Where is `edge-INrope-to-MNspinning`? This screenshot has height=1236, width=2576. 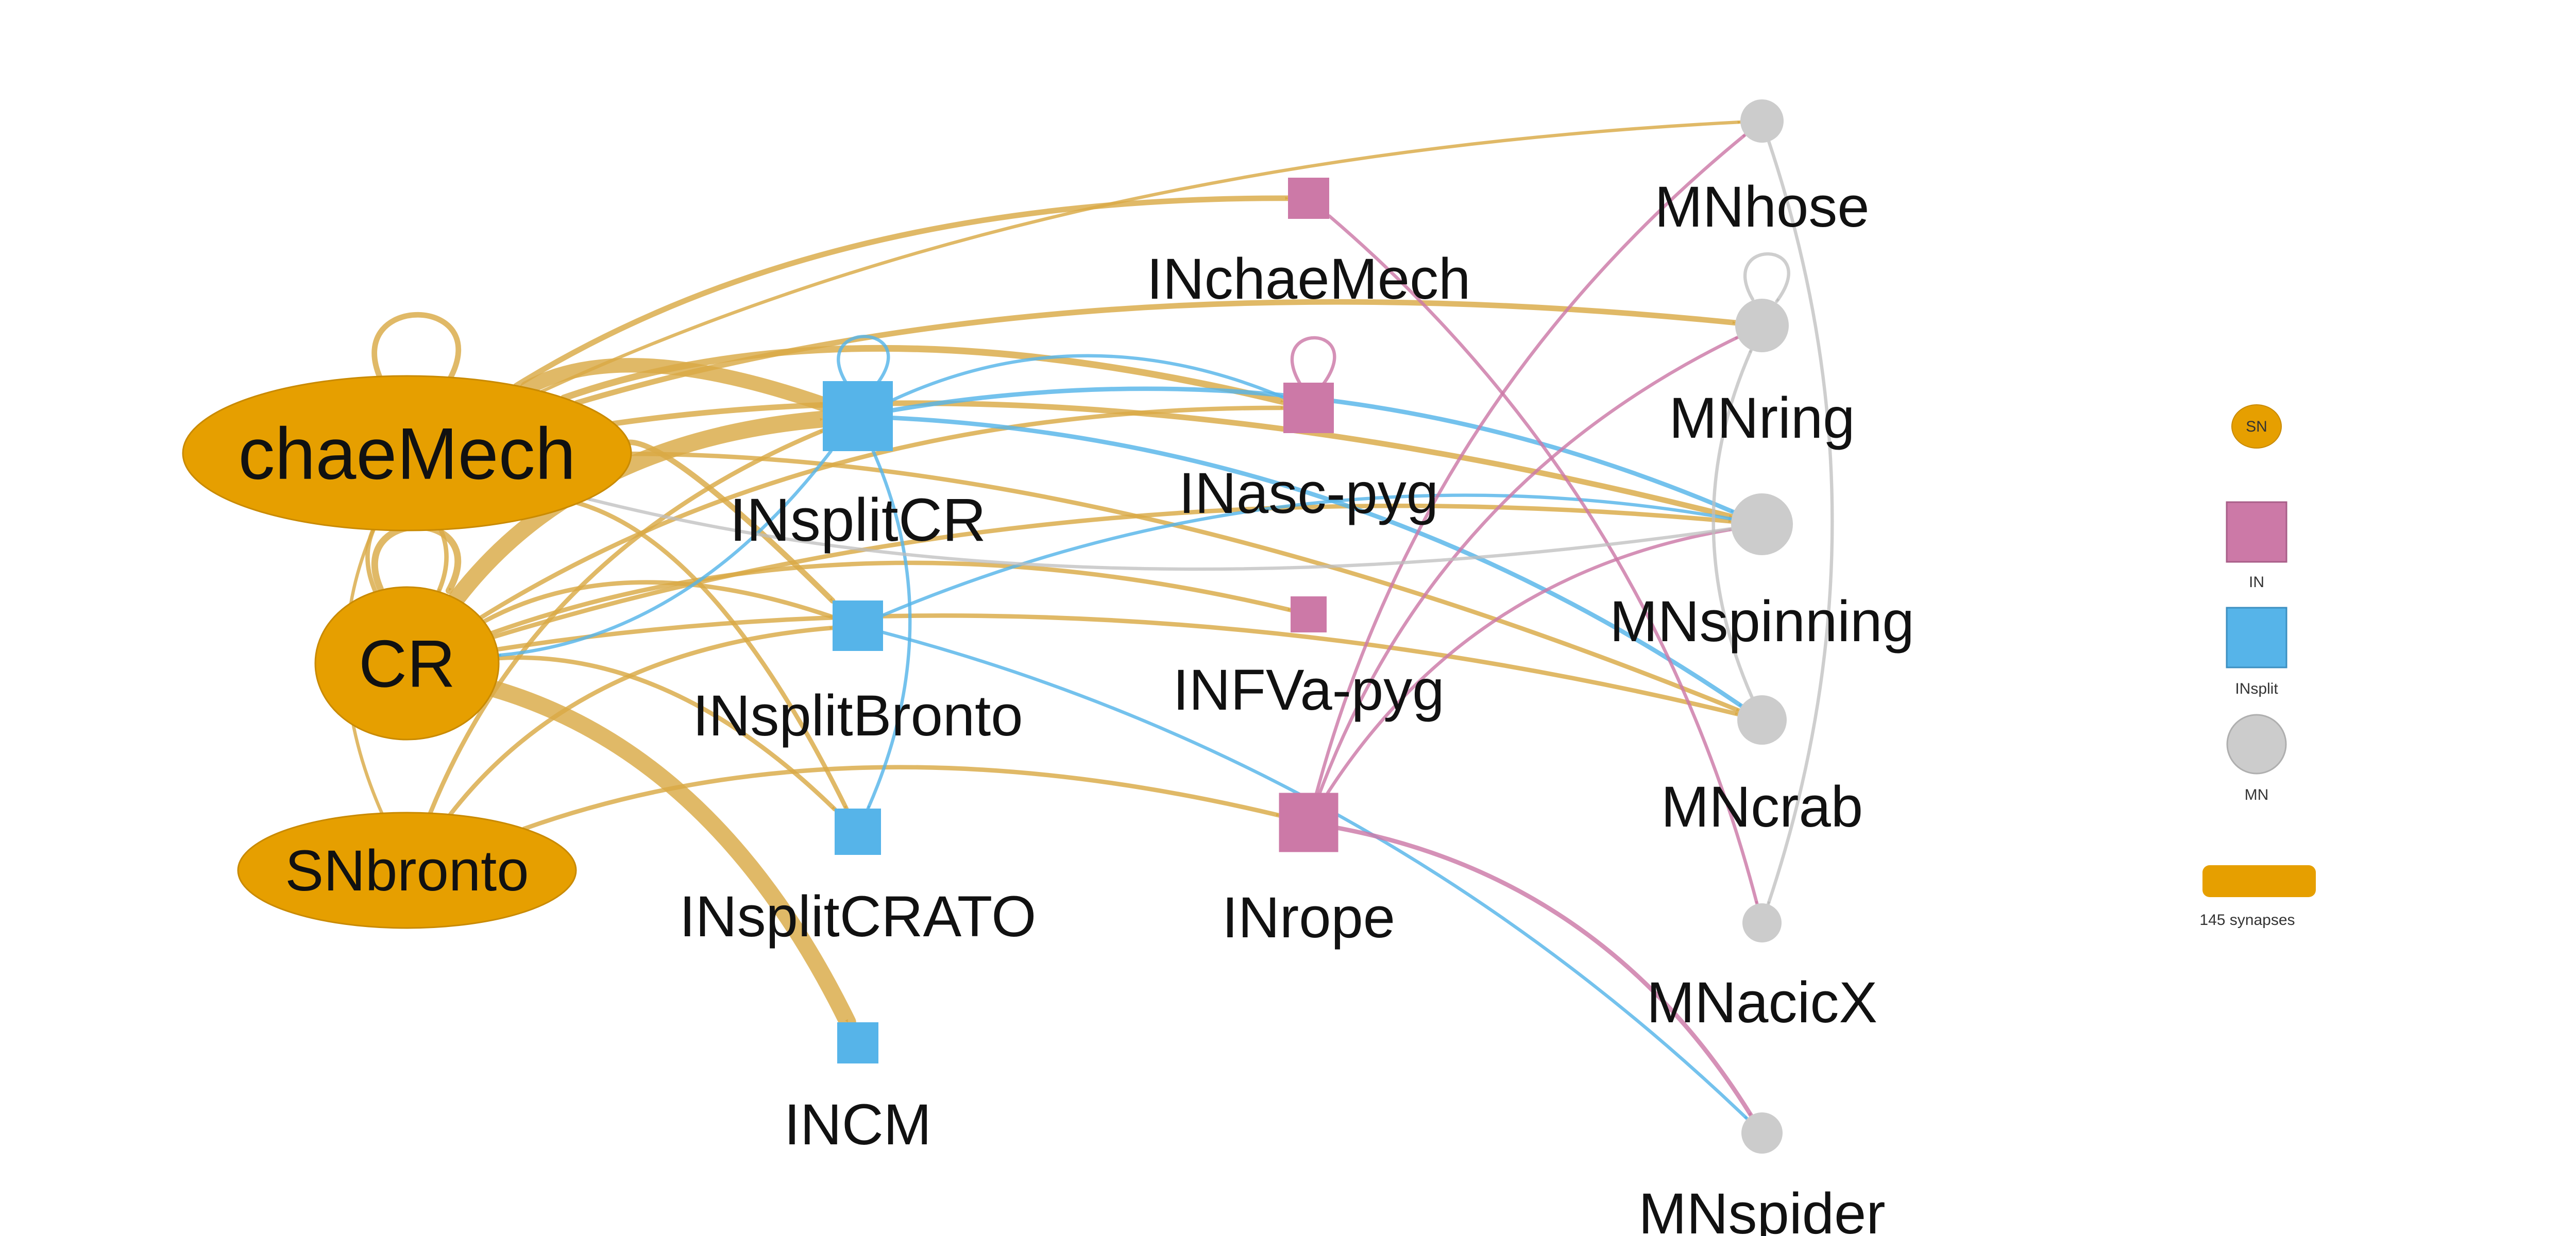
edge-INrope-to-MNspinning is located at coordinates (1529, 661).